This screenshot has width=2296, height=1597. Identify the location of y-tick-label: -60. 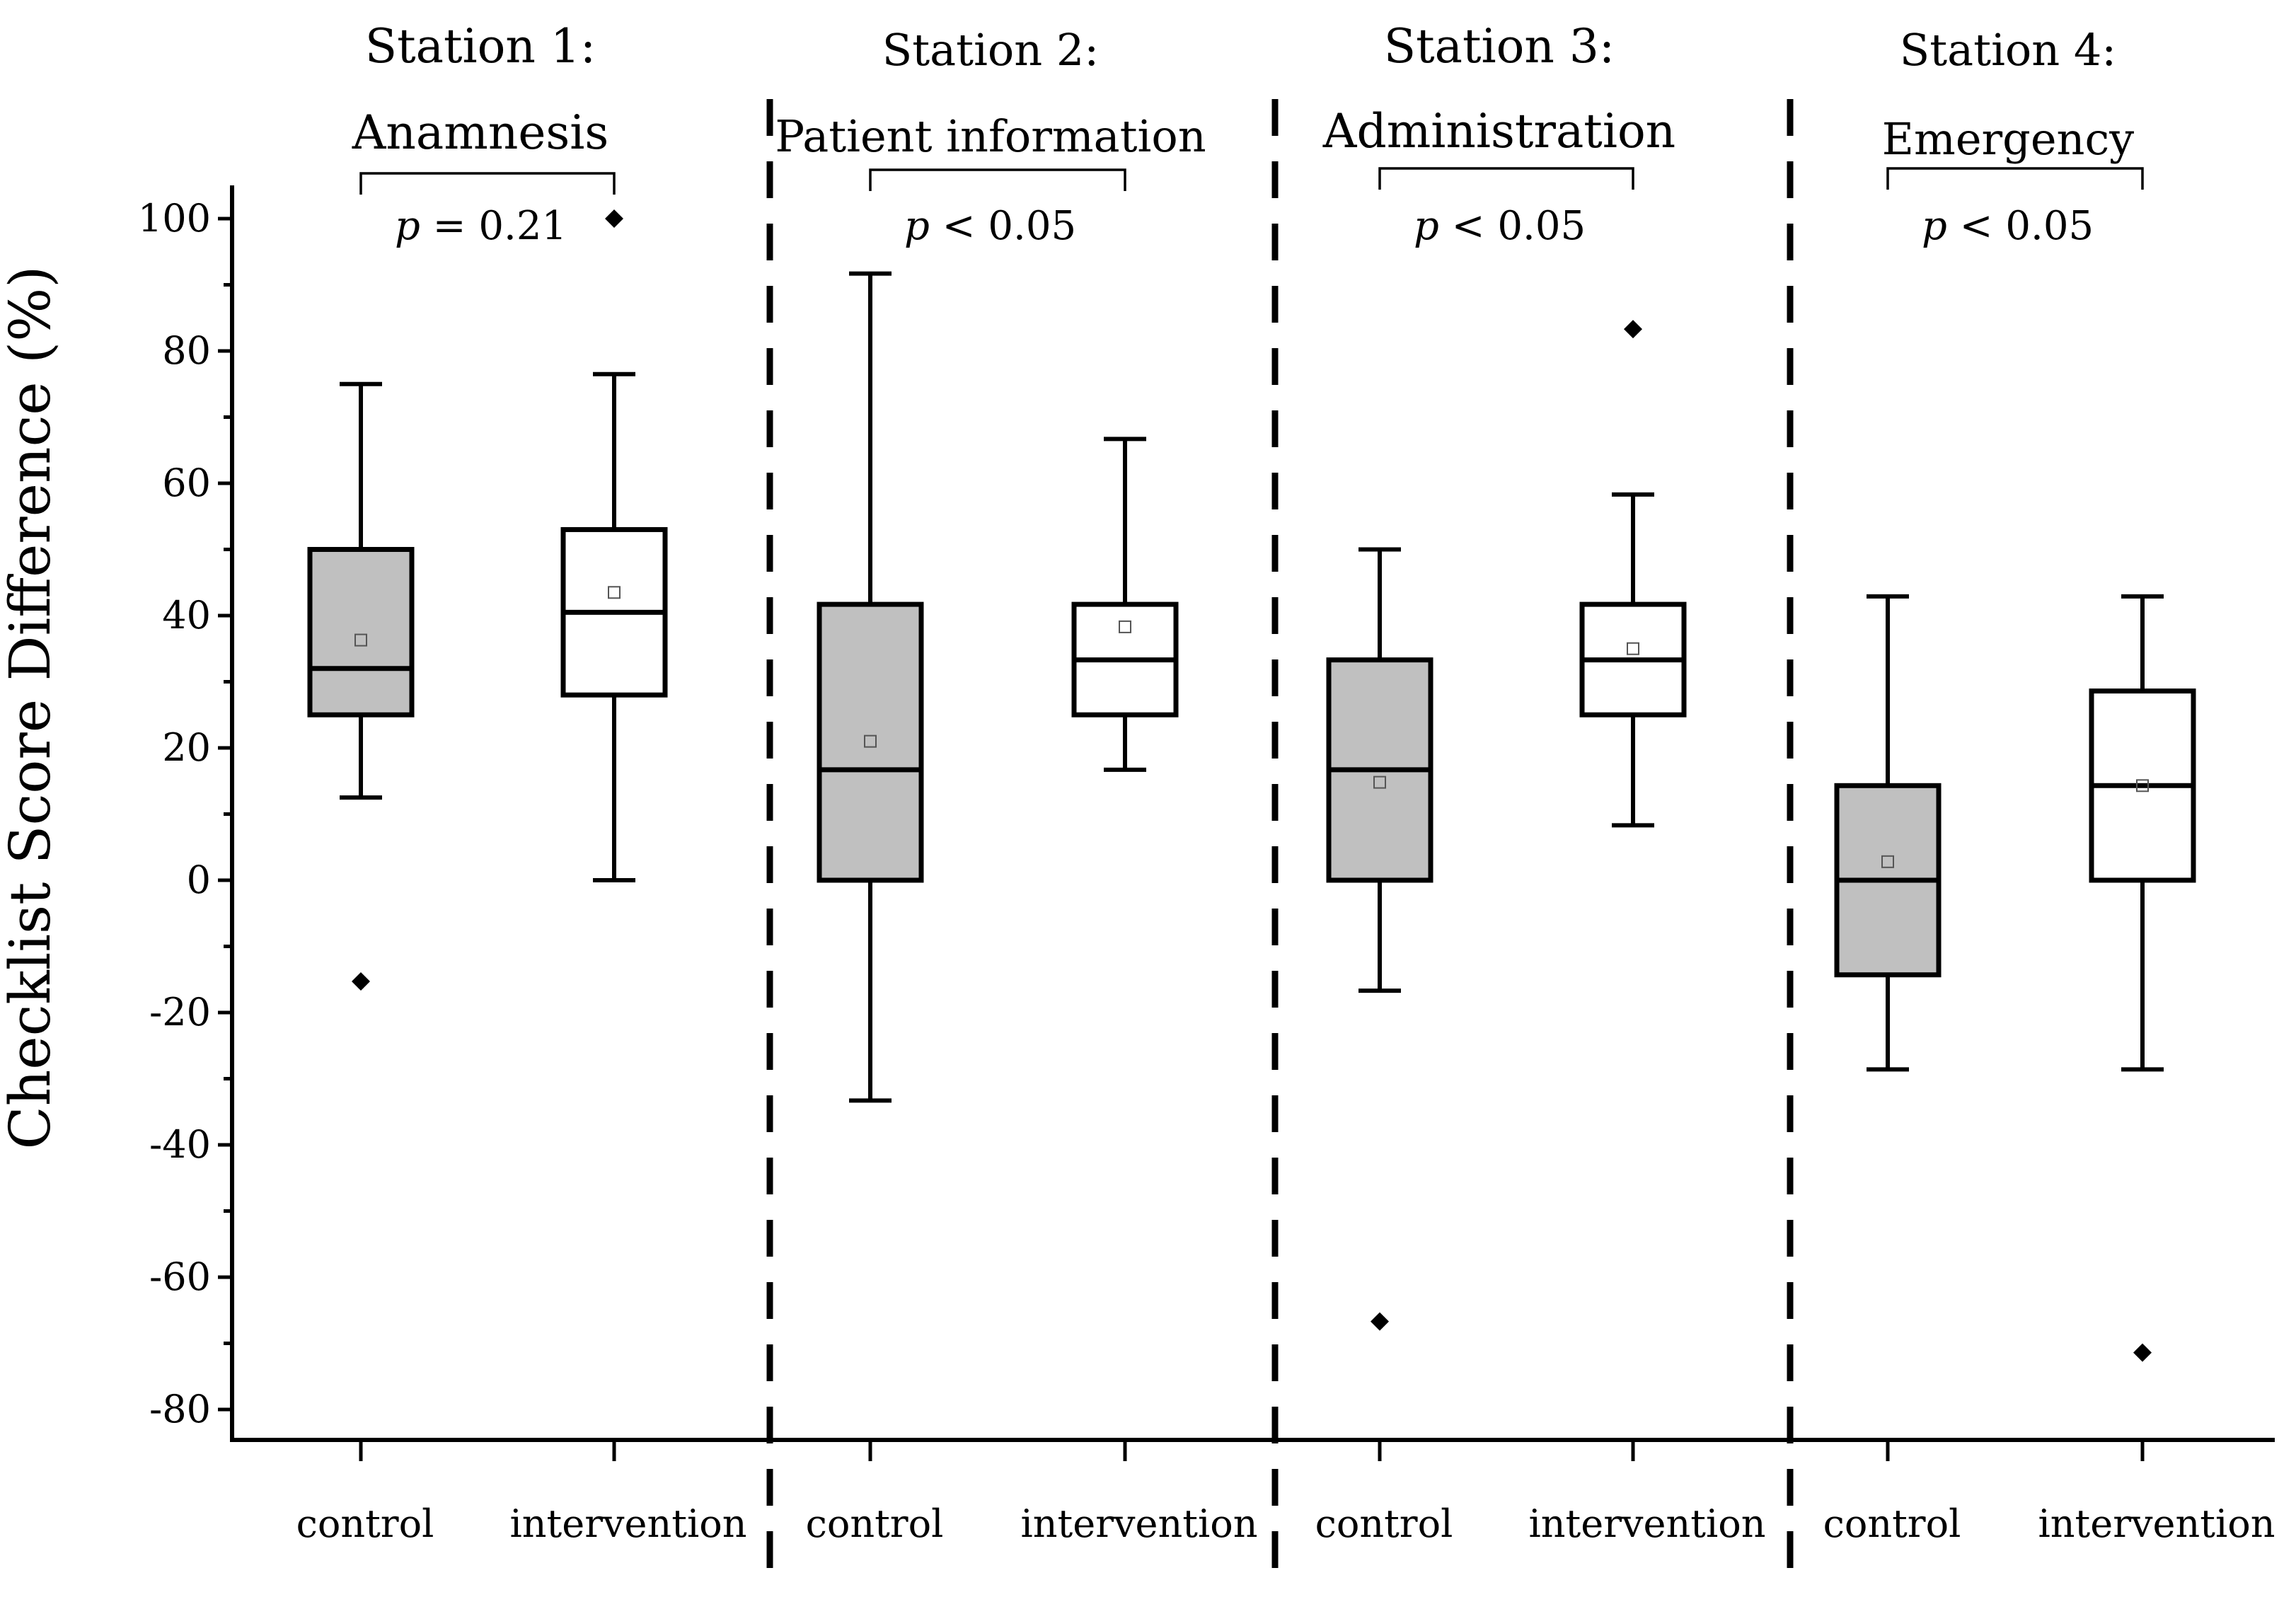
(180, 1277).